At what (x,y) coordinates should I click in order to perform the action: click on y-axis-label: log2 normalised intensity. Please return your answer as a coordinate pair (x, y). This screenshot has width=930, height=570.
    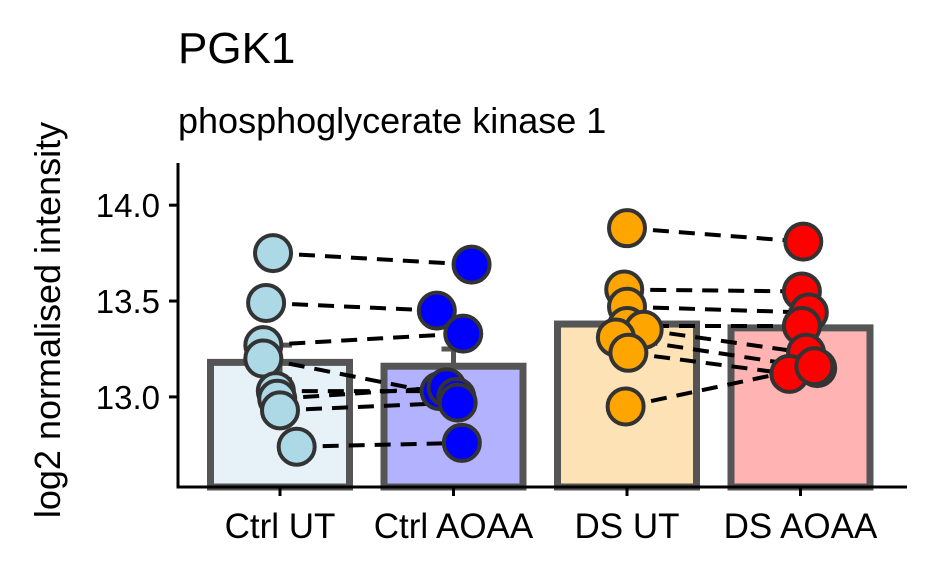
    Looking at the image, I should click on (47, 320).